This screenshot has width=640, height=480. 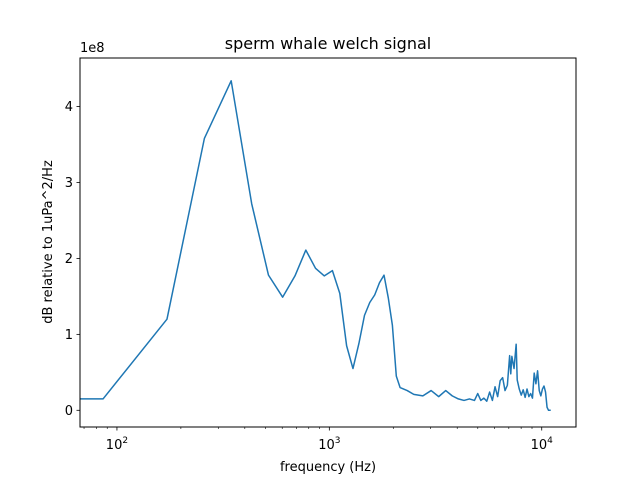 What do you see at coordinates (328, 467) in the screenshot?
I see `x-axis-label: frequency (Hz)` at bounding box center [328, 467].